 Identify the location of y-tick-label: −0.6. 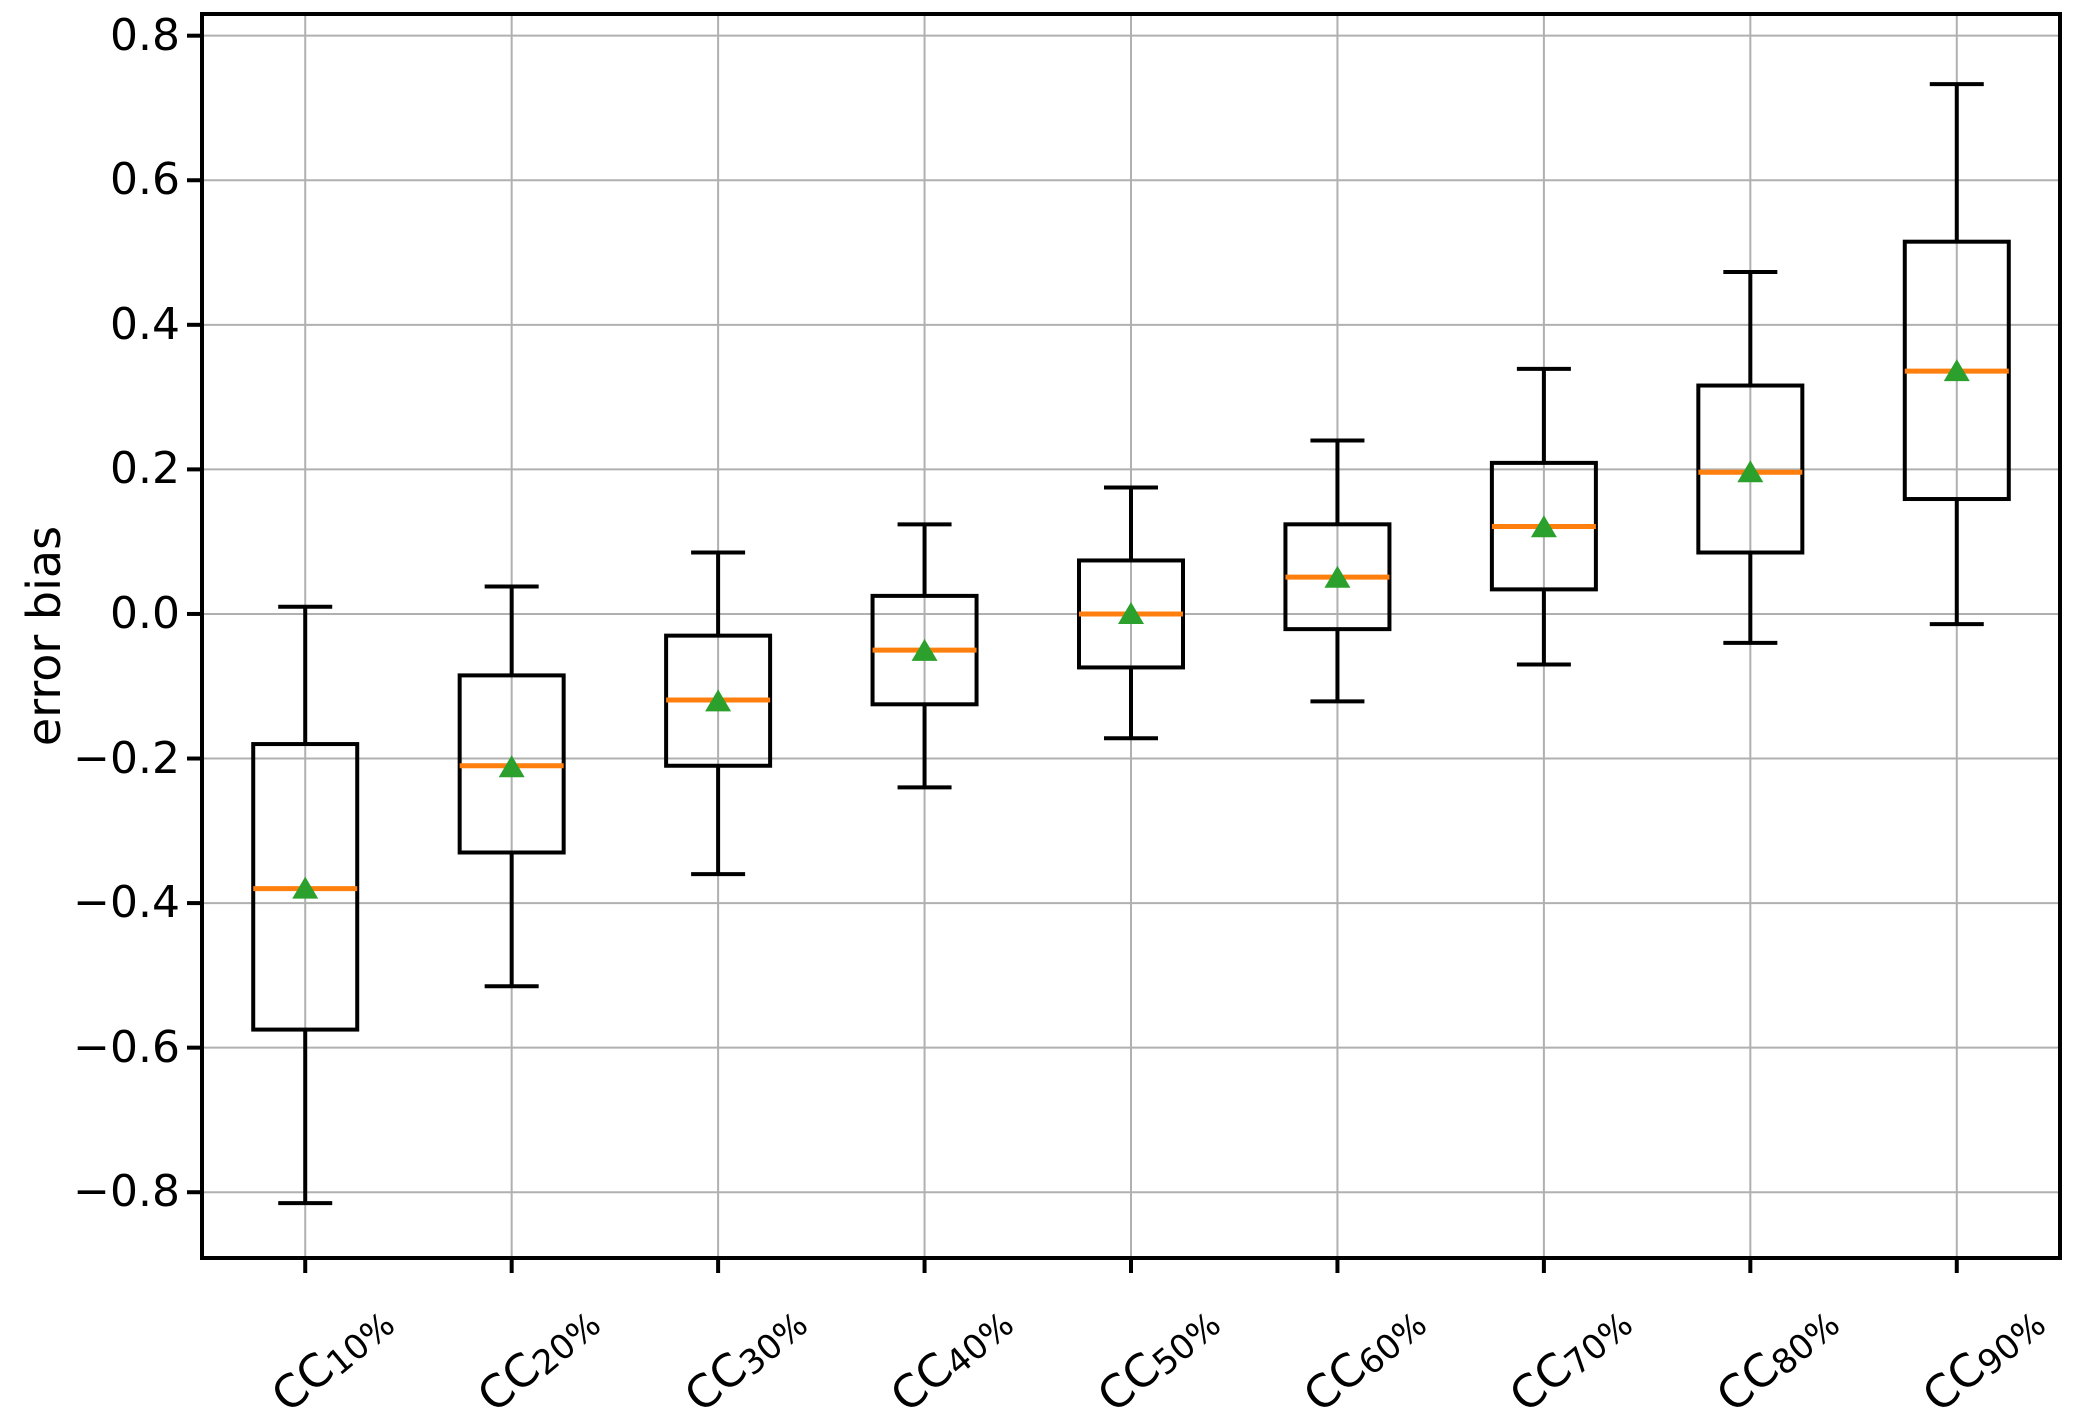
(126, 1047).